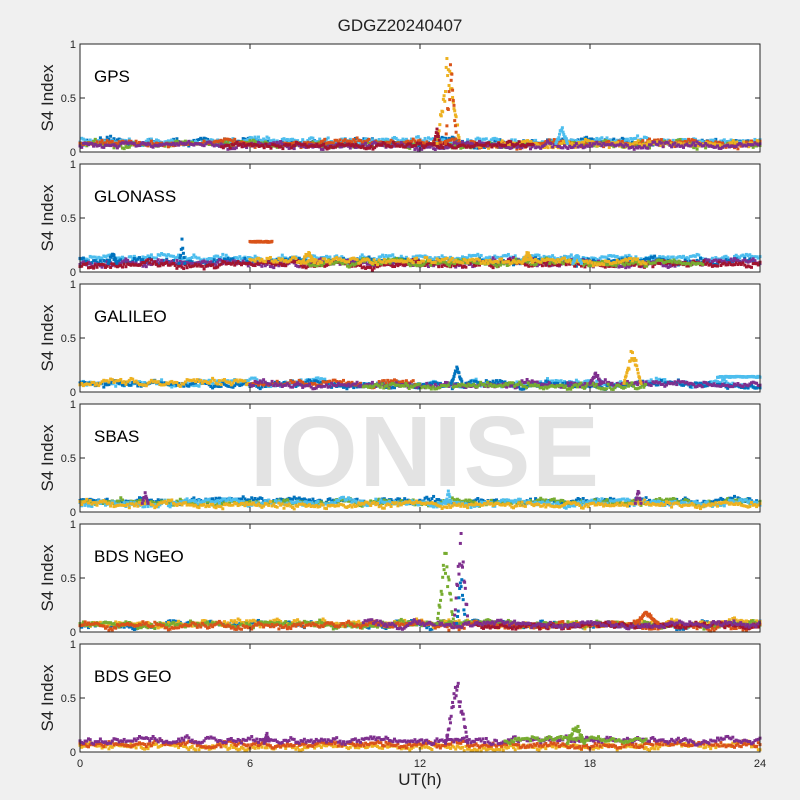  Describe the element at coordinates (420, 98) in the screenshot. I see `plot-area` at that location.